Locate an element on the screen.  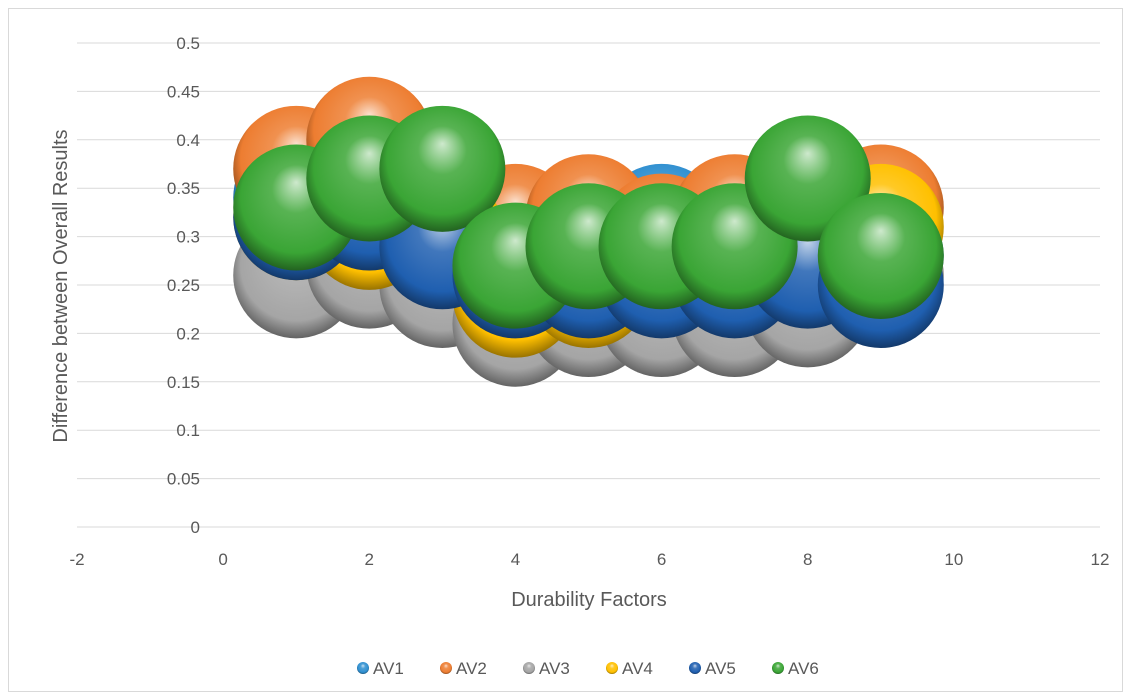
legend-item-av4: AV4 is located at coordinates (629, 668).